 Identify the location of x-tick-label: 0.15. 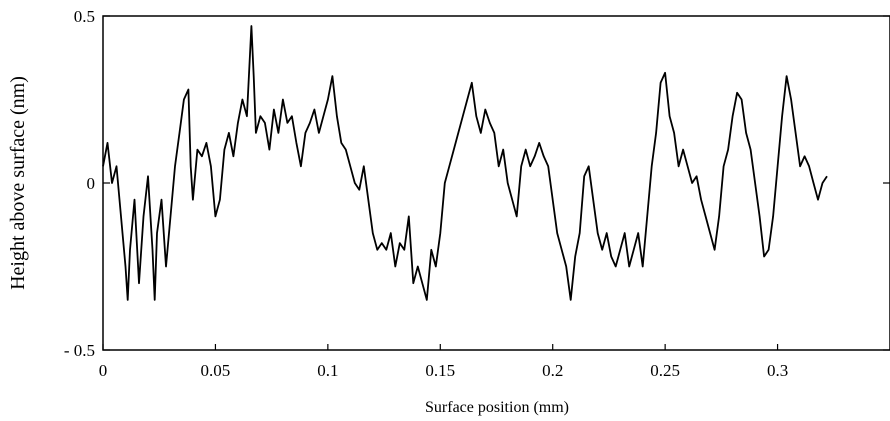
(440, 370).